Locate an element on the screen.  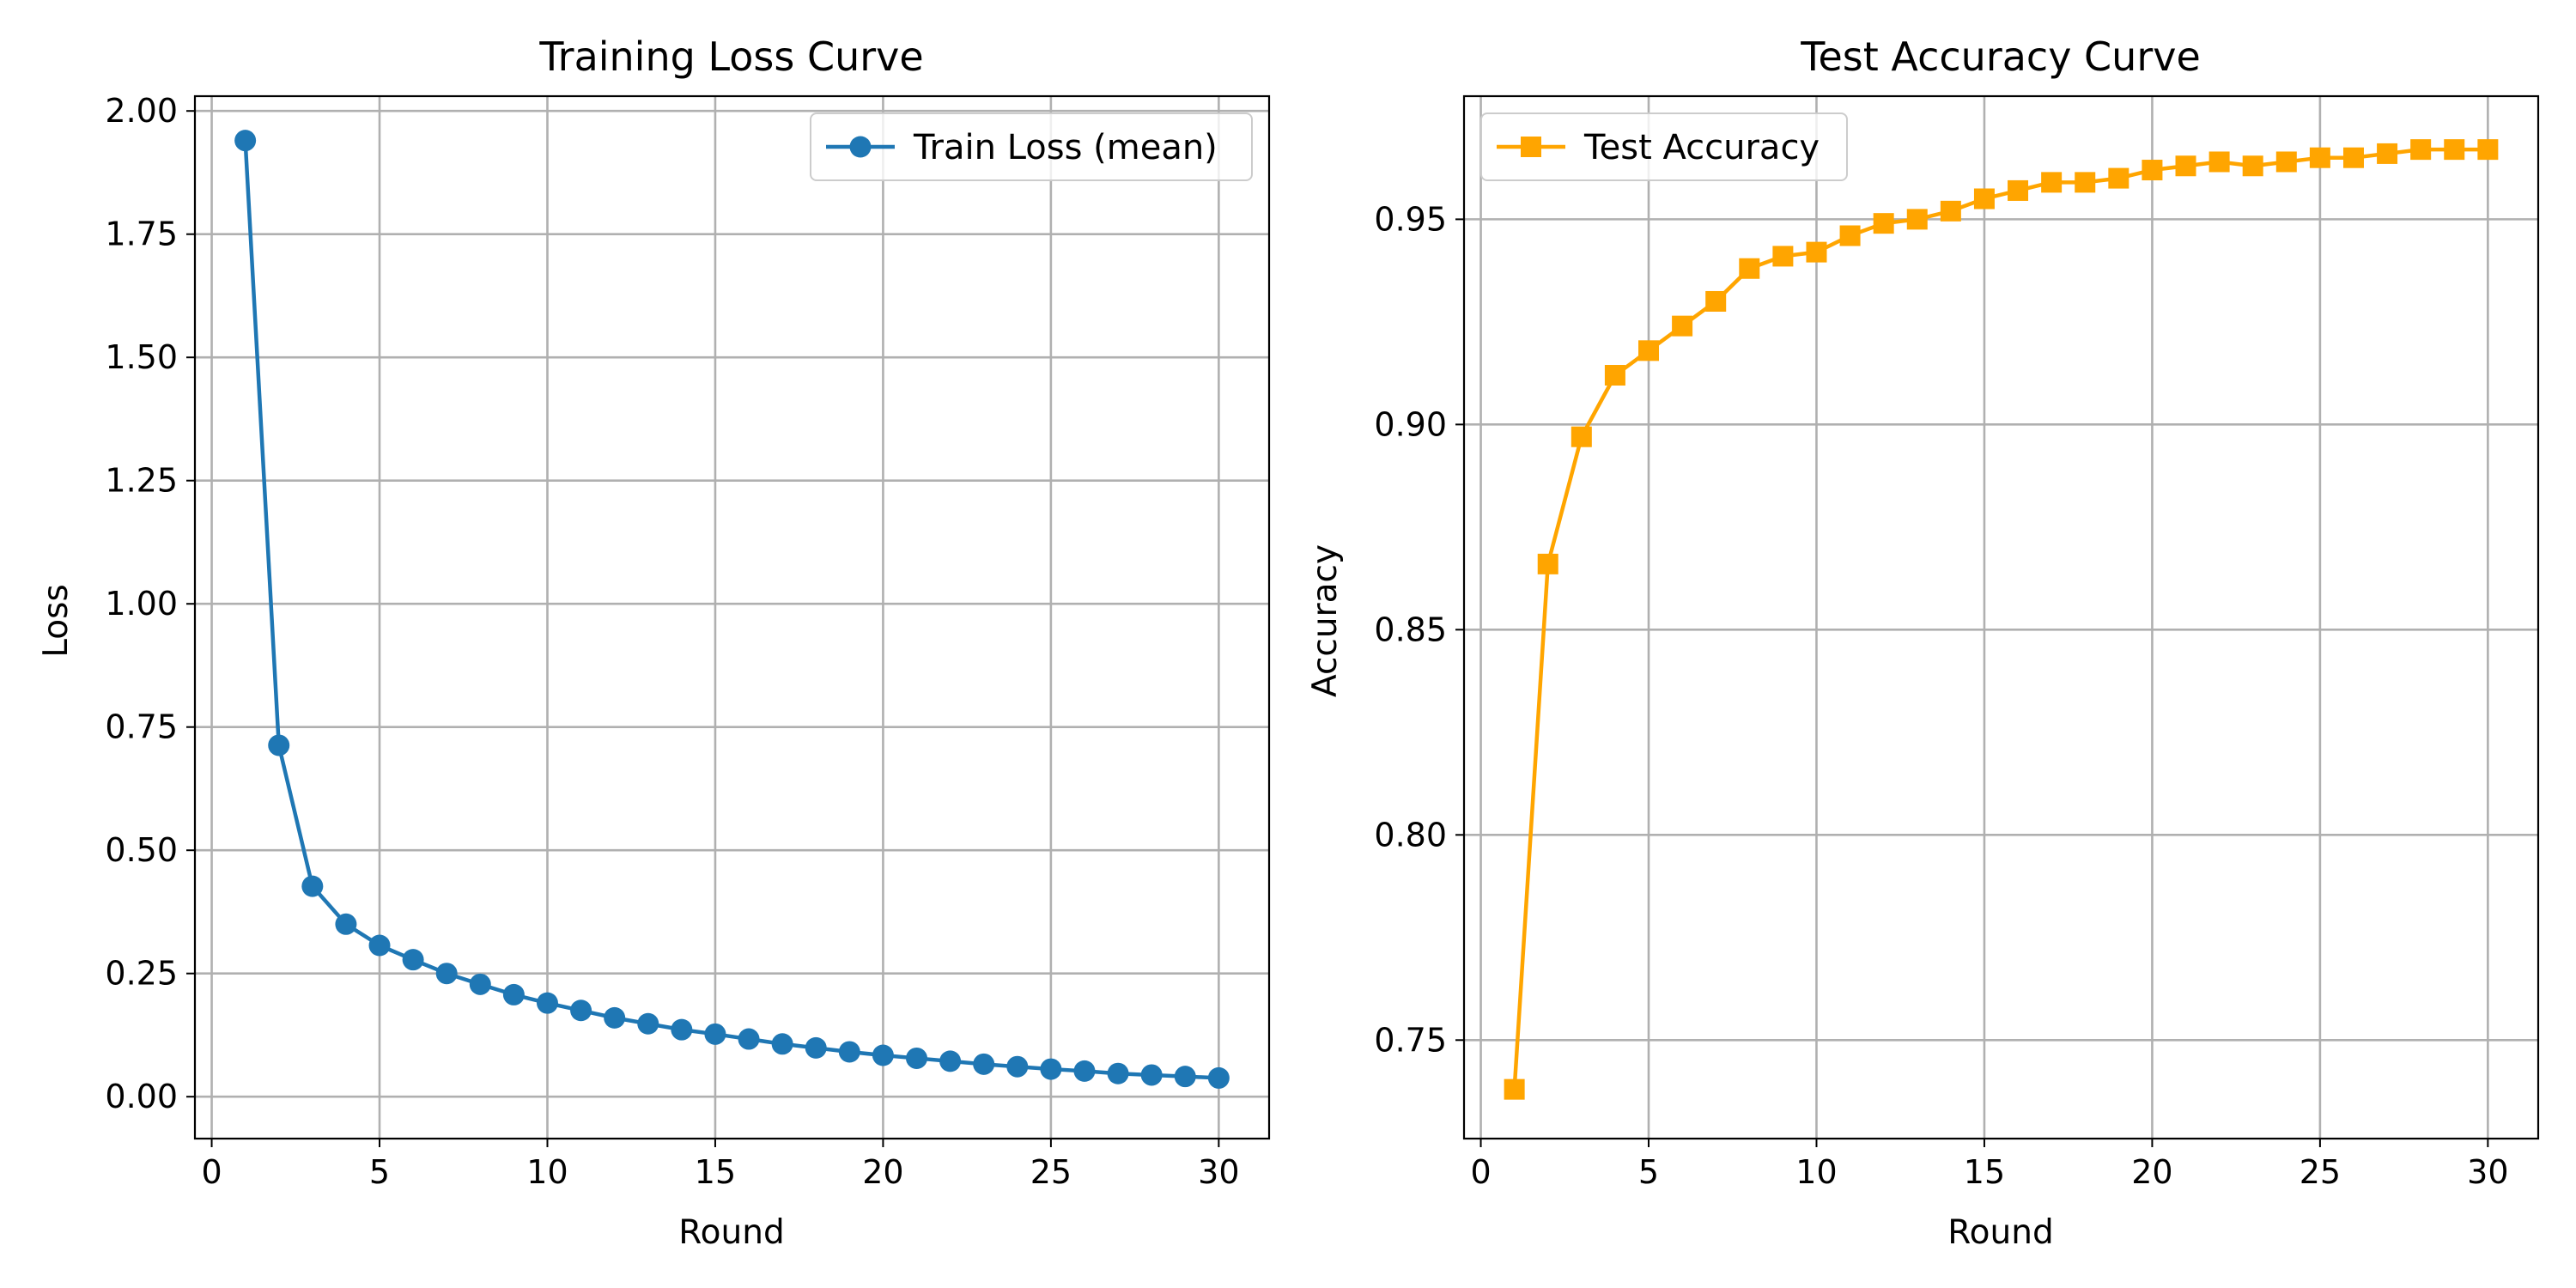
y-tick-label: 0.80 is located at coordinates (1411, 835).